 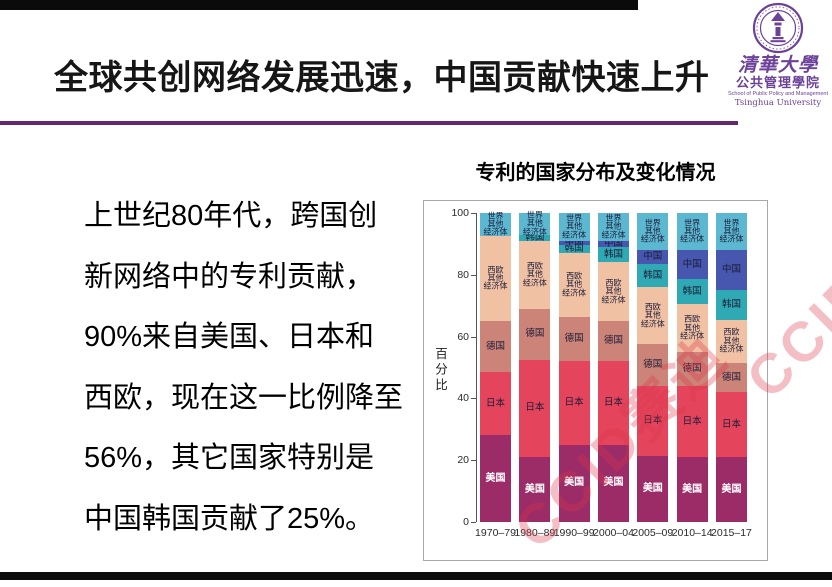 I want to click on slide-title: 全球共创网络发展迅速，中国贡献快速上升, so click(x=382, y=78).